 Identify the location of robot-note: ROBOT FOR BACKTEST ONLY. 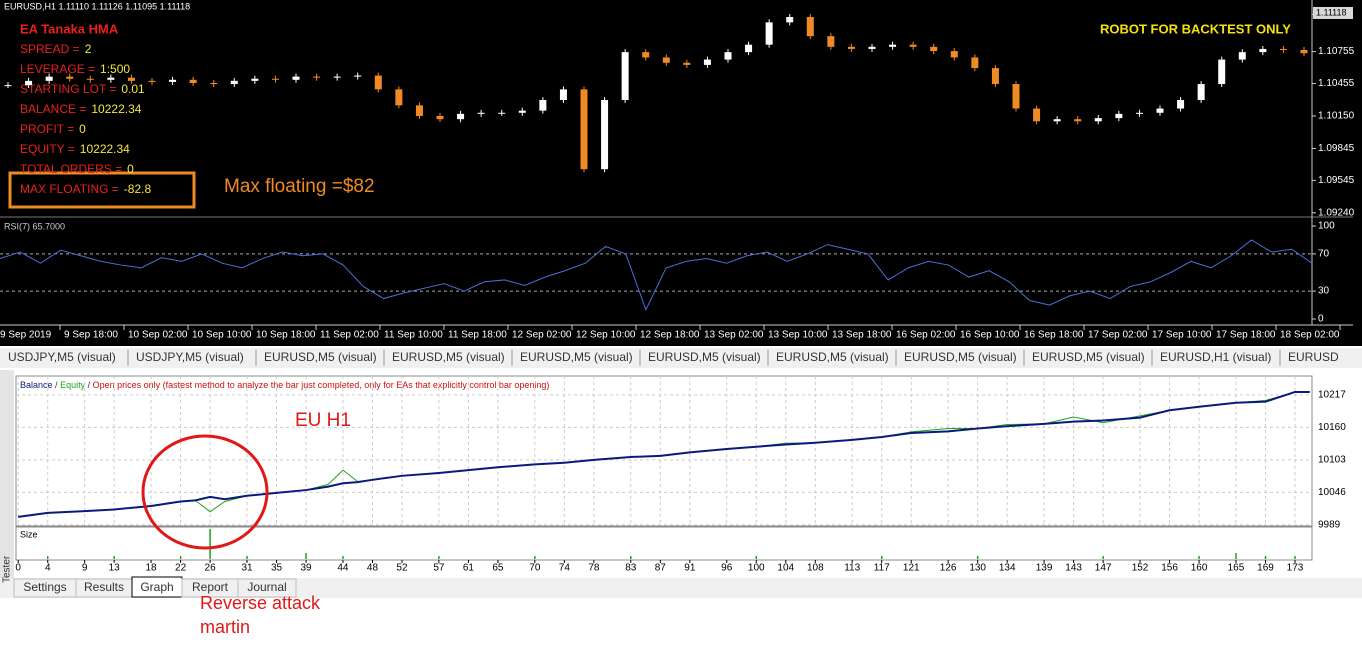
(1195, 28).